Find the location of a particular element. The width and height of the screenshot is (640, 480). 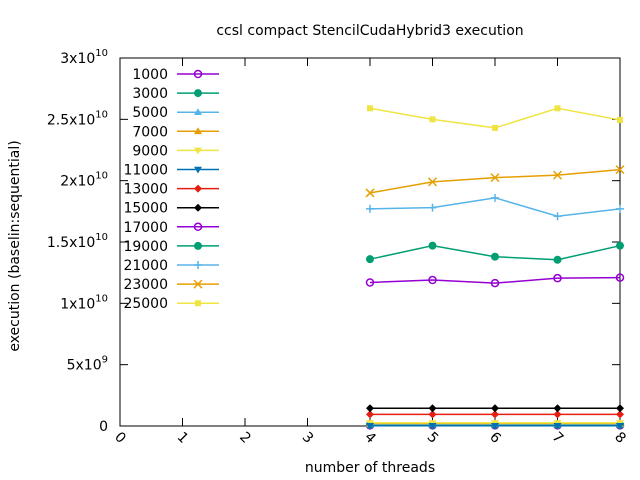

legend-entry: 13000 is located at coordinates (171, 190).